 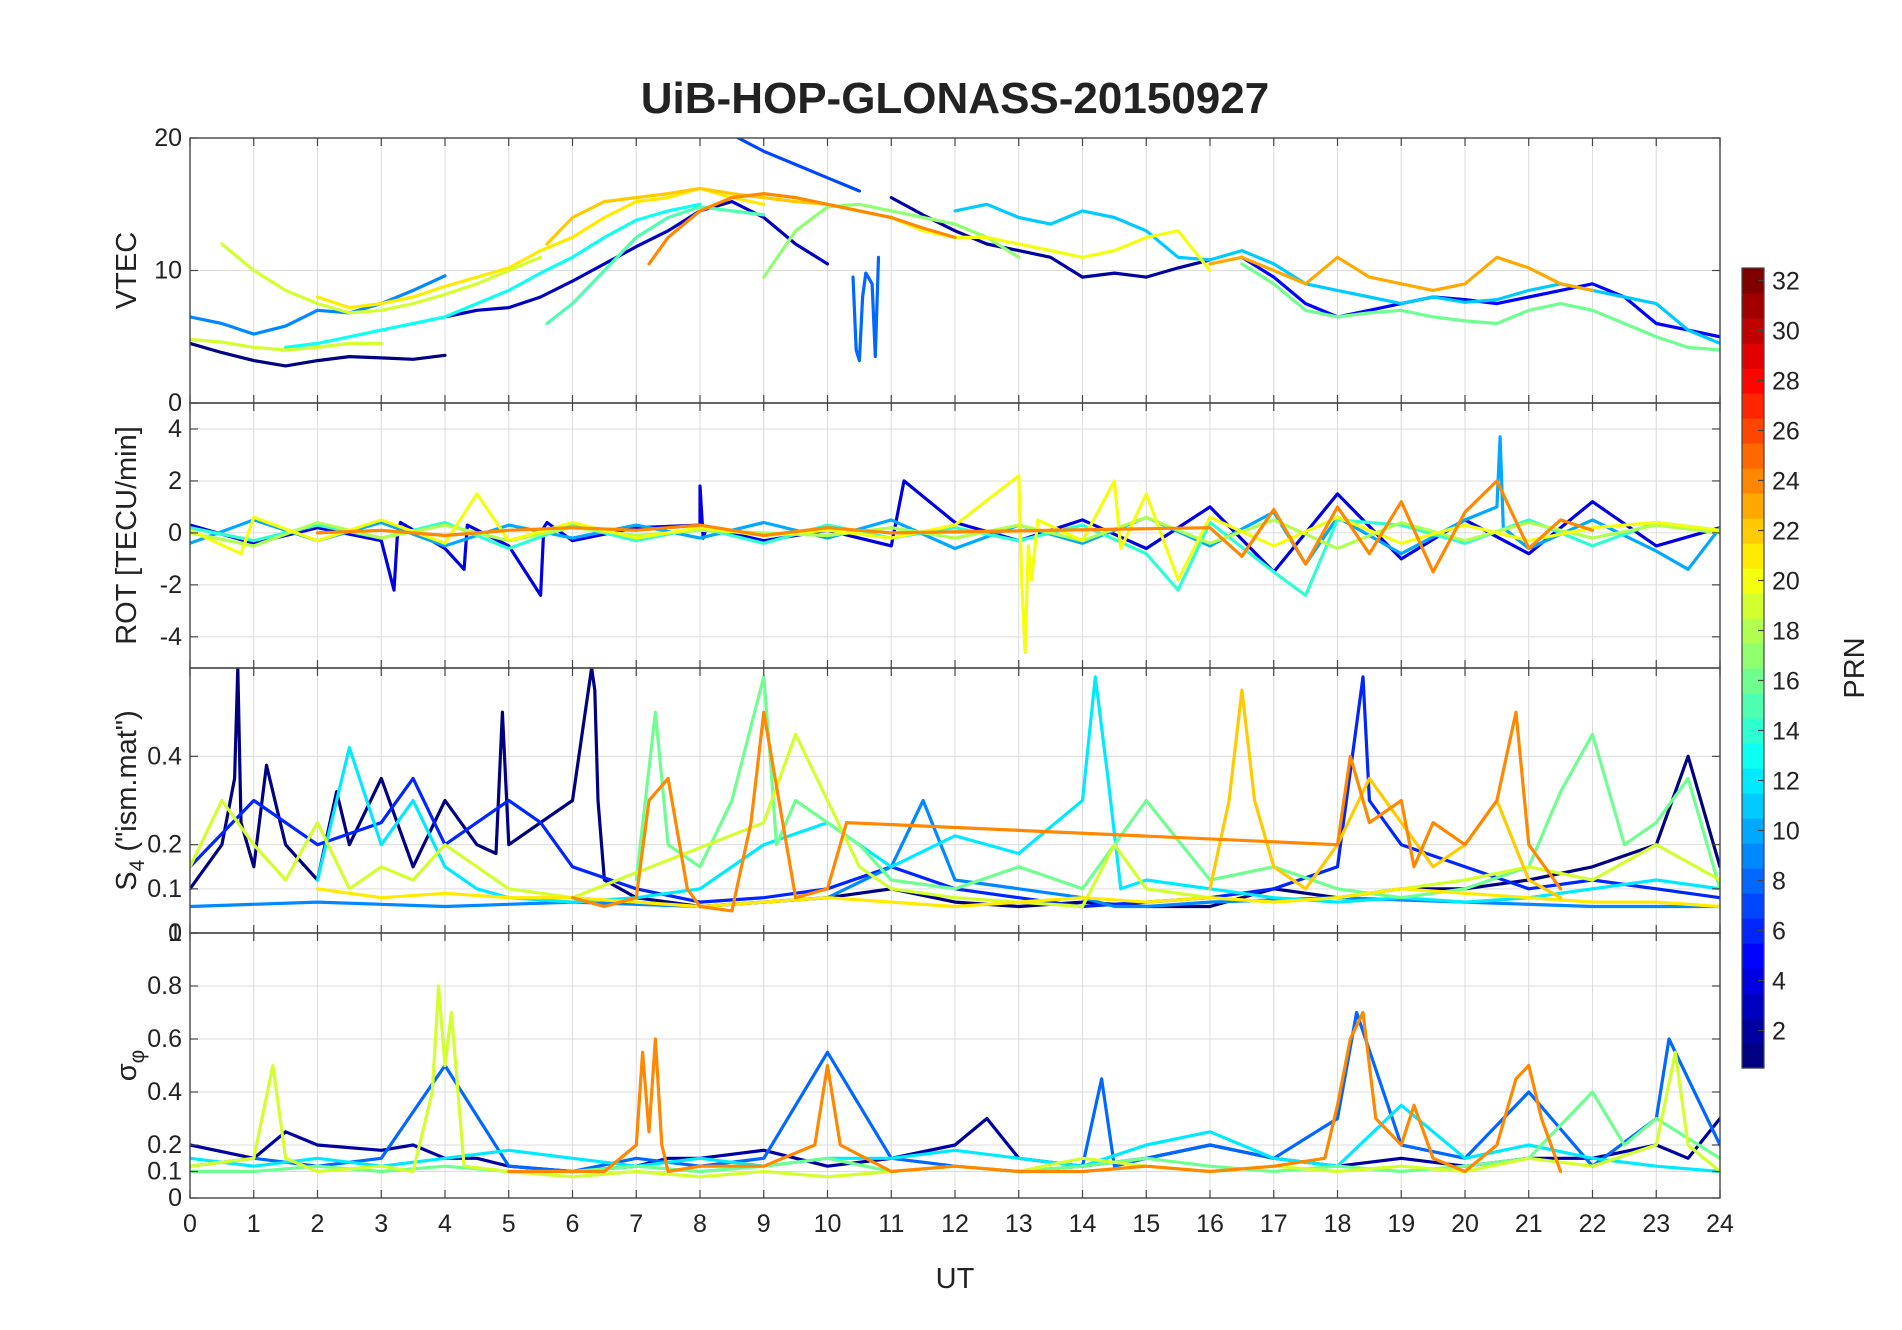 What do you see at coordinates (1786, 632) in the screenshot?
I see `colorbar-tick-label: 18` at bounding box center [1786, 632].